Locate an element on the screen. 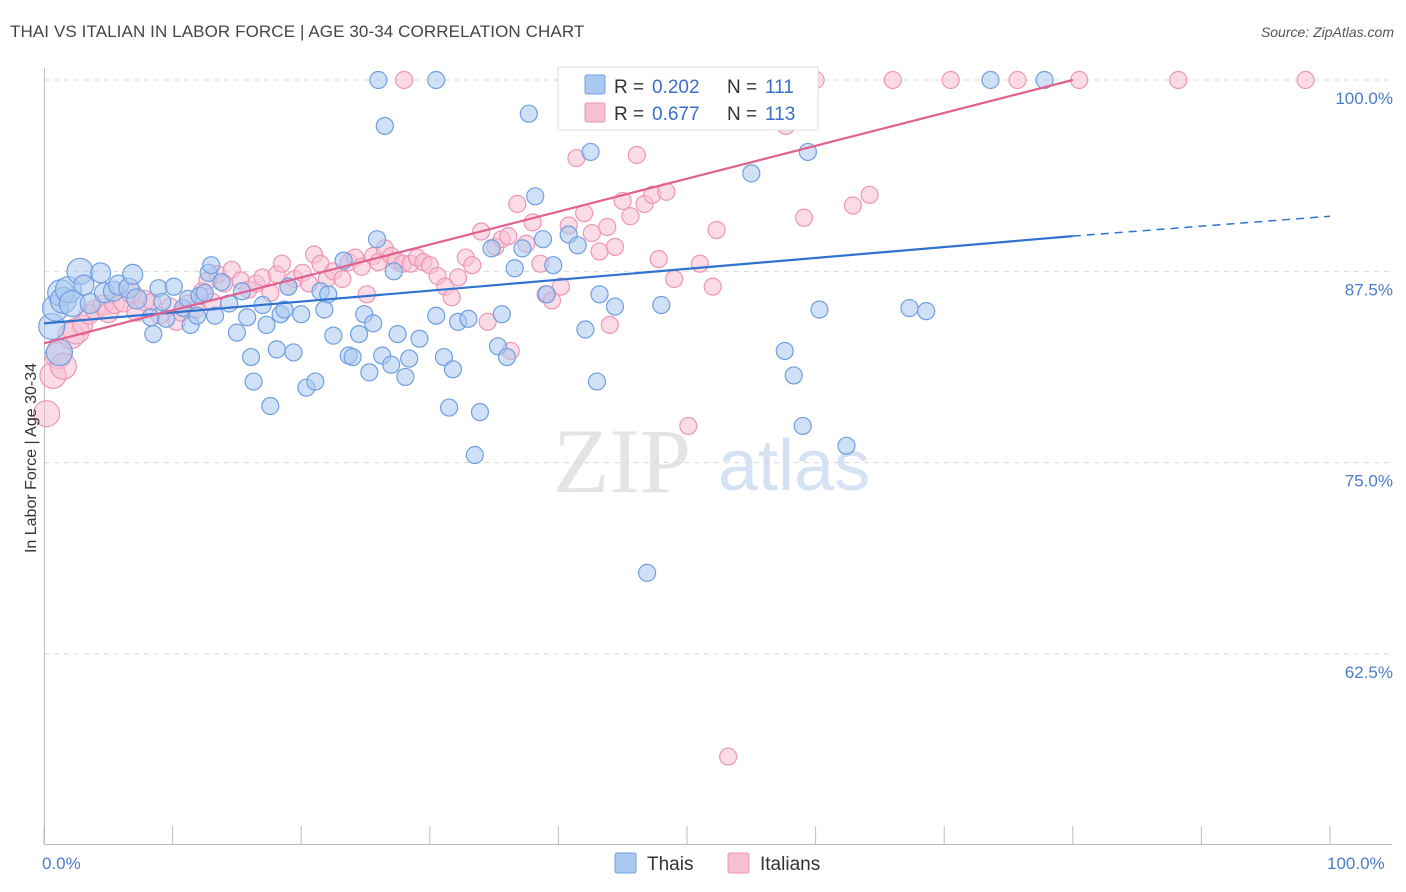 The width and height of the screenshot is (1406, 892). source-label: Source: ZipAtlas.com is located at coordinates (1327, 32).